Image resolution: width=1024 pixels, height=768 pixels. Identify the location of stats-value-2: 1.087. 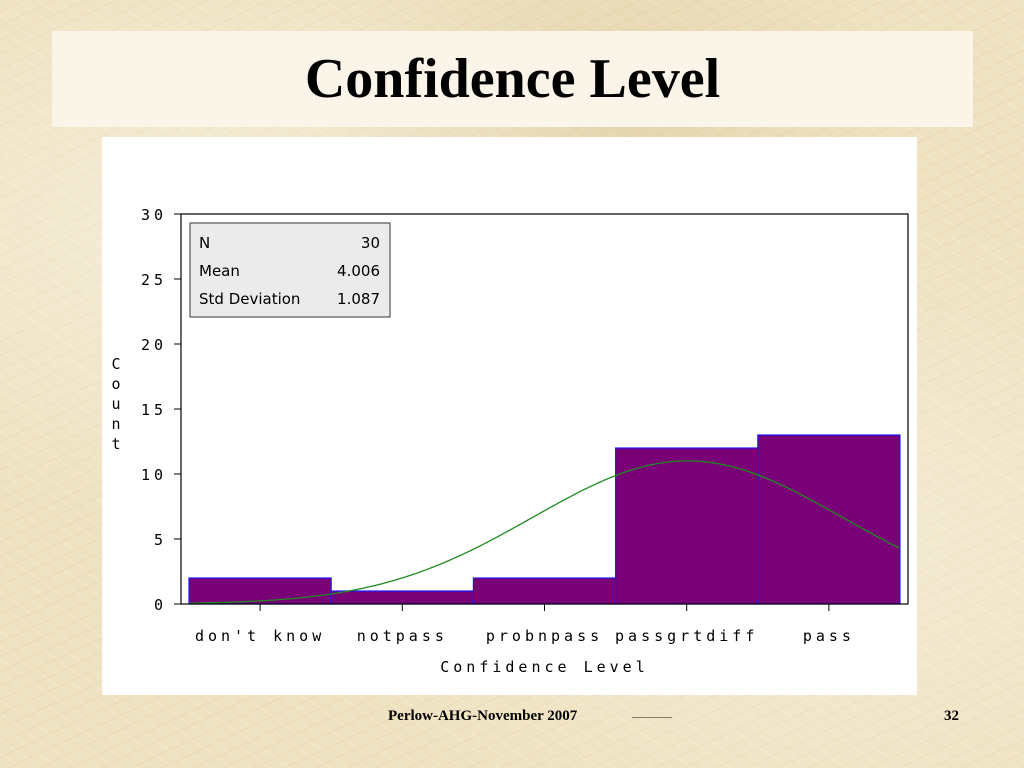
(358, 299).